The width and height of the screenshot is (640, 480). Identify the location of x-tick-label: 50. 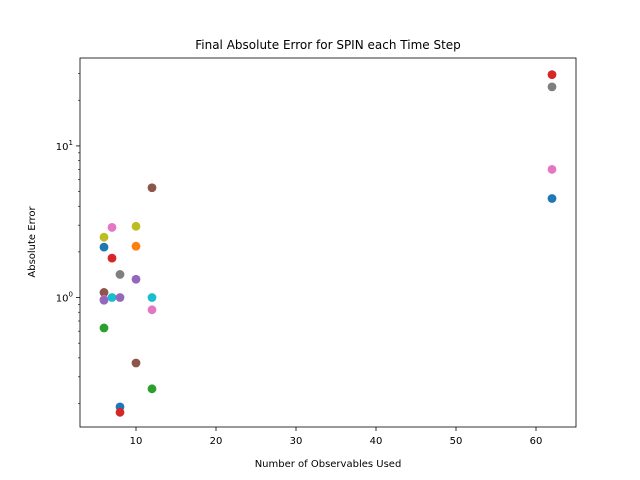
(456, 441).